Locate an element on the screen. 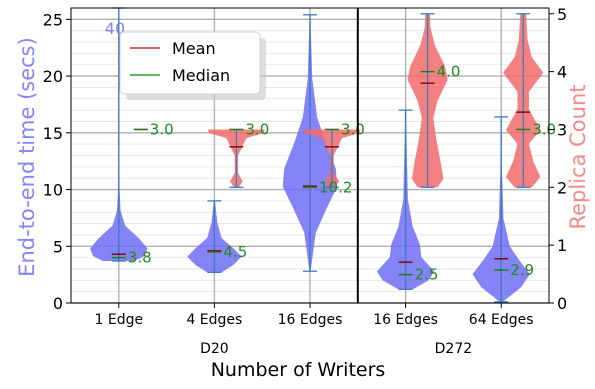  right-tick-label: 4 is located at coordinates (562, 72).